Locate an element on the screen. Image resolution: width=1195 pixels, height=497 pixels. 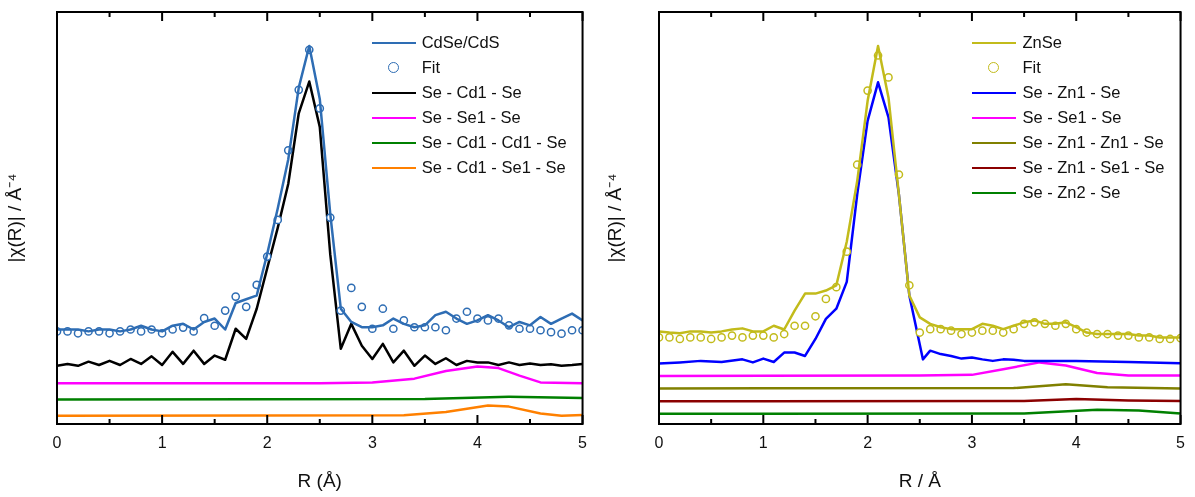
legend-label: Se - Cd1 - Cd1 - Se is located at coordinates (494, 142).